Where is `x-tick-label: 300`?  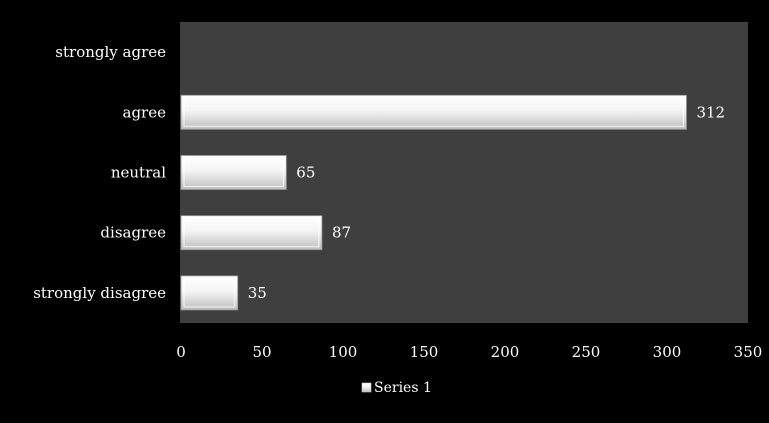 x-tick-label: 300 is located at coordinates (667, 352).